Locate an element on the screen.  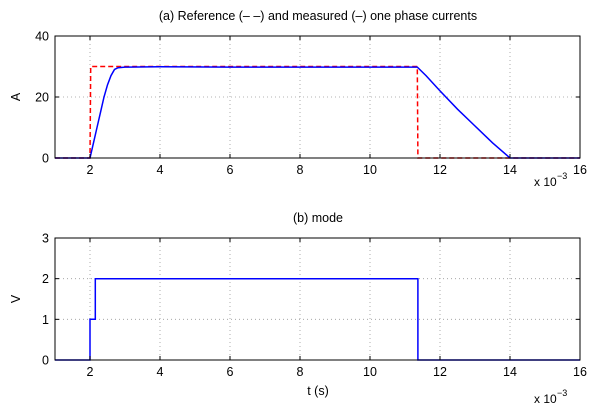
chart-title: (b) mode is located at coordinates (318, 218).